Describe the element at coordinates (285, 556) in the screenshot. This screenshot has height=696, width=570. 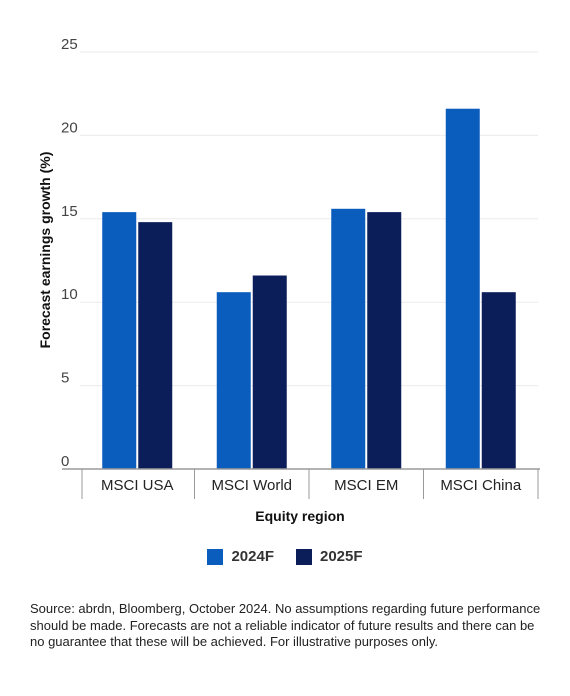
I see `legend: 2024F 2025F` at that location.